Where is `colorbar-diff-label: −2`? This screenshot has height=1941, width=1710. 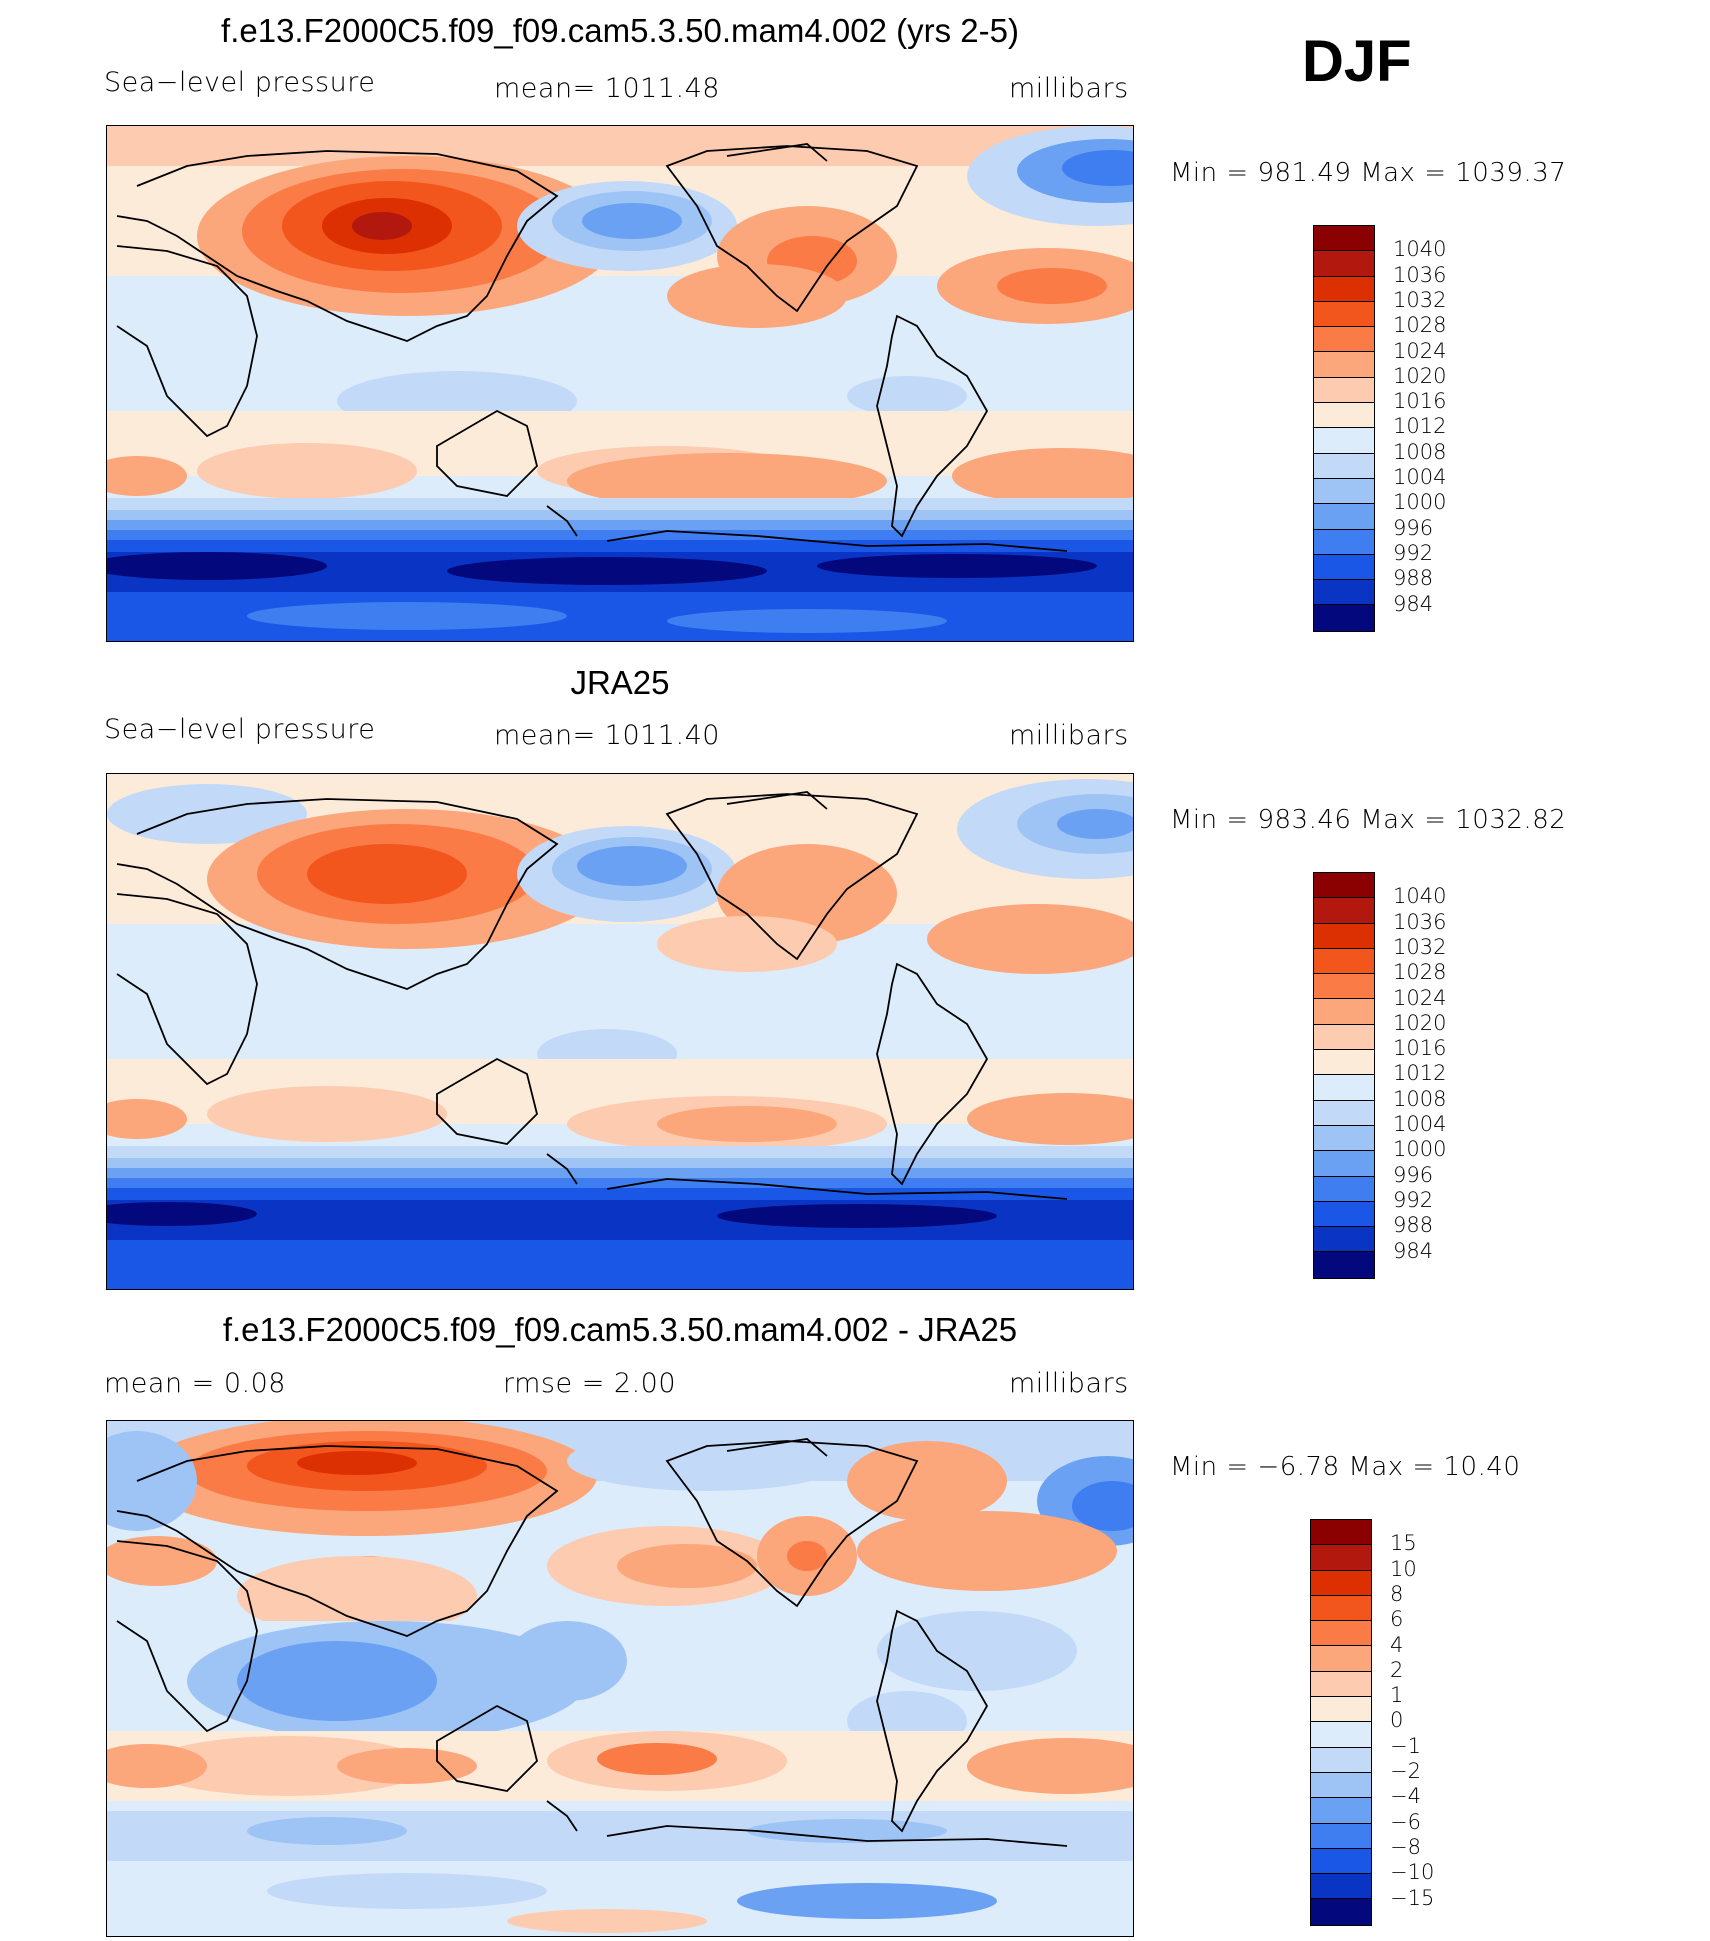
colorbar-diff-label: −2 is located at coordinates (1405, 1771).